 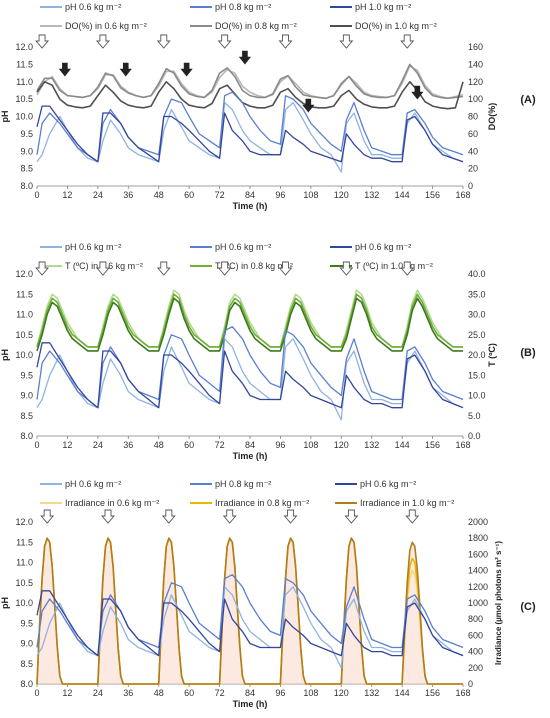 I want to click on y2-tick-label: 200, so click(x=475, y=668).